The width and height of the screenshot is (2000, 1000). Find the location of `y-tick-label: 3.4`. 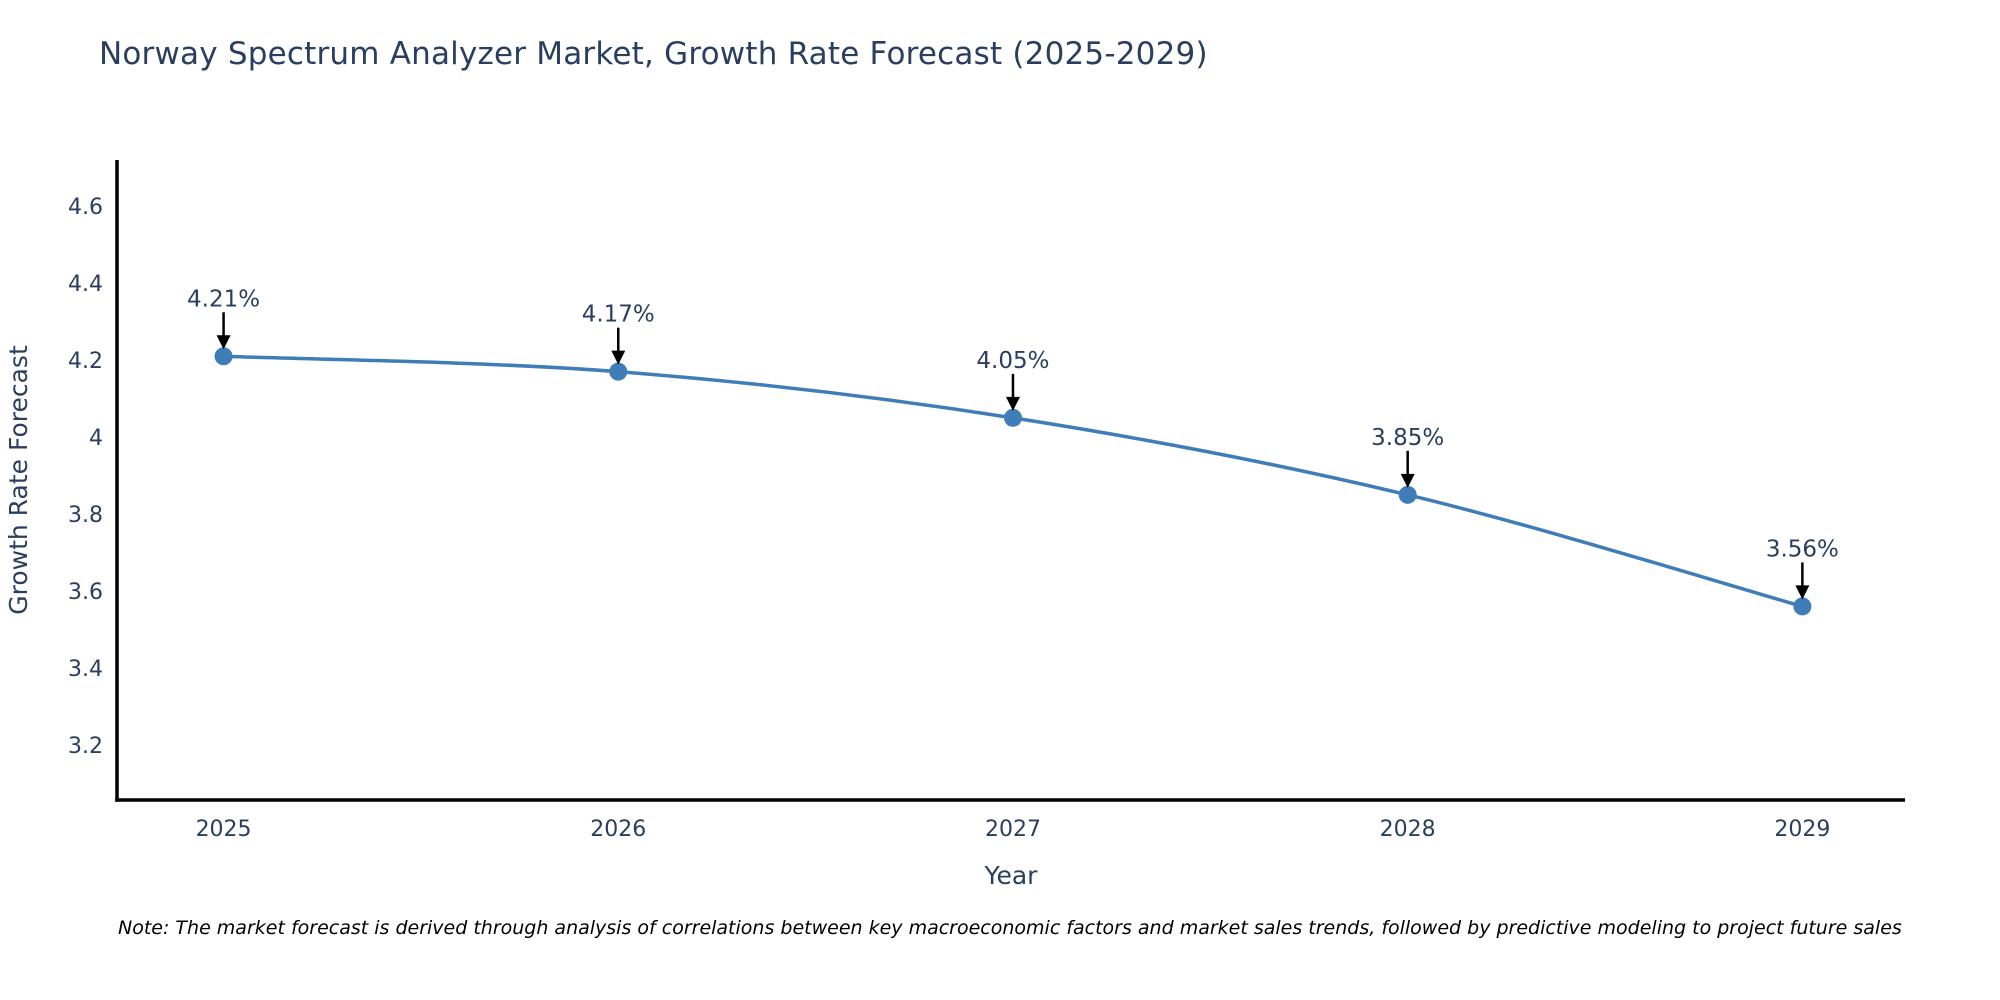

y-tick-label: 3.4 is located at coordinates (85, 669).